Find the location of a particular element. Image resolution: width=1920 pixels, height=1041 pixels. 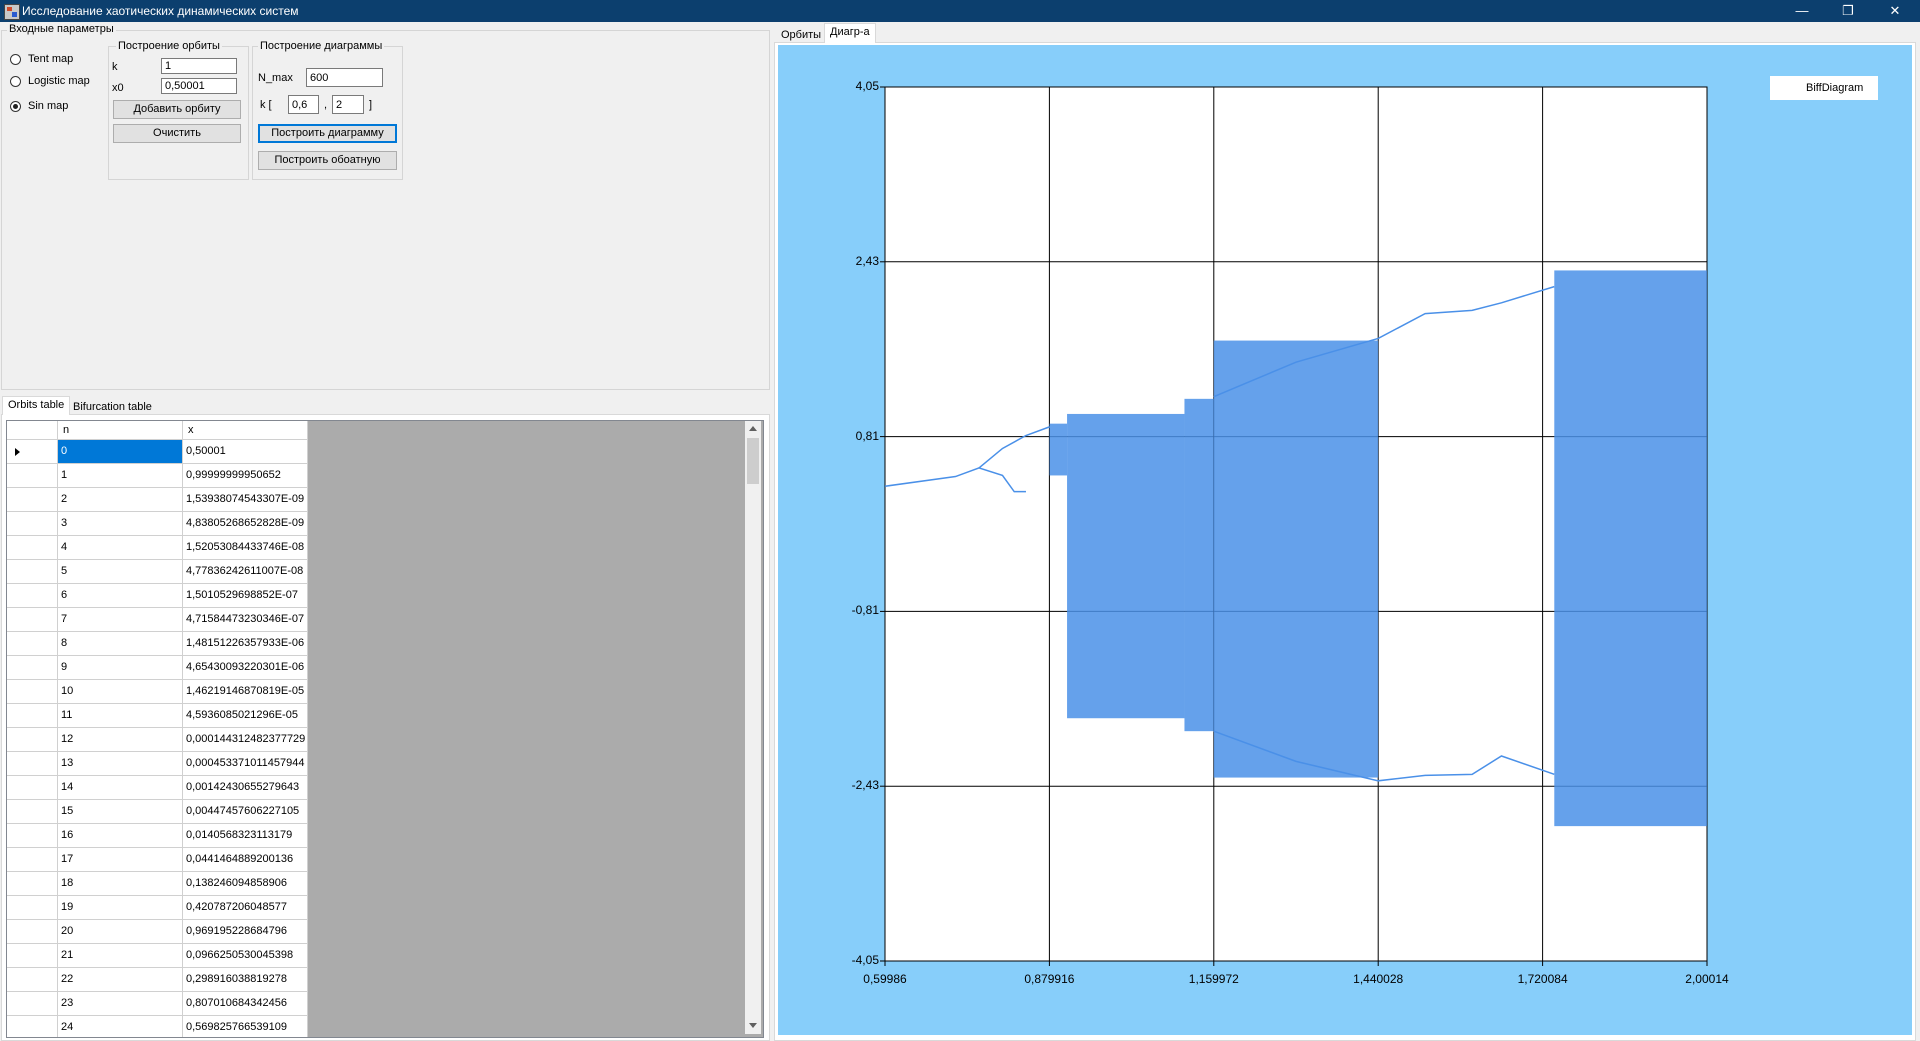

cell-x: 0,50001 is located at coordinates (245, 452).